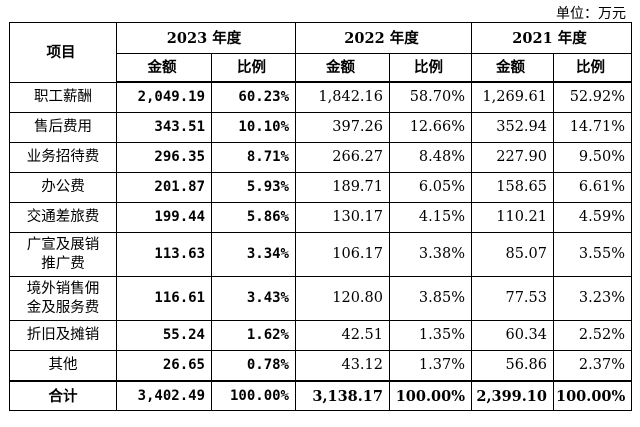 The height and width of the screenshot is (427, 640). I want to click on ratio-2021: 3.23%, so click(592, 298).